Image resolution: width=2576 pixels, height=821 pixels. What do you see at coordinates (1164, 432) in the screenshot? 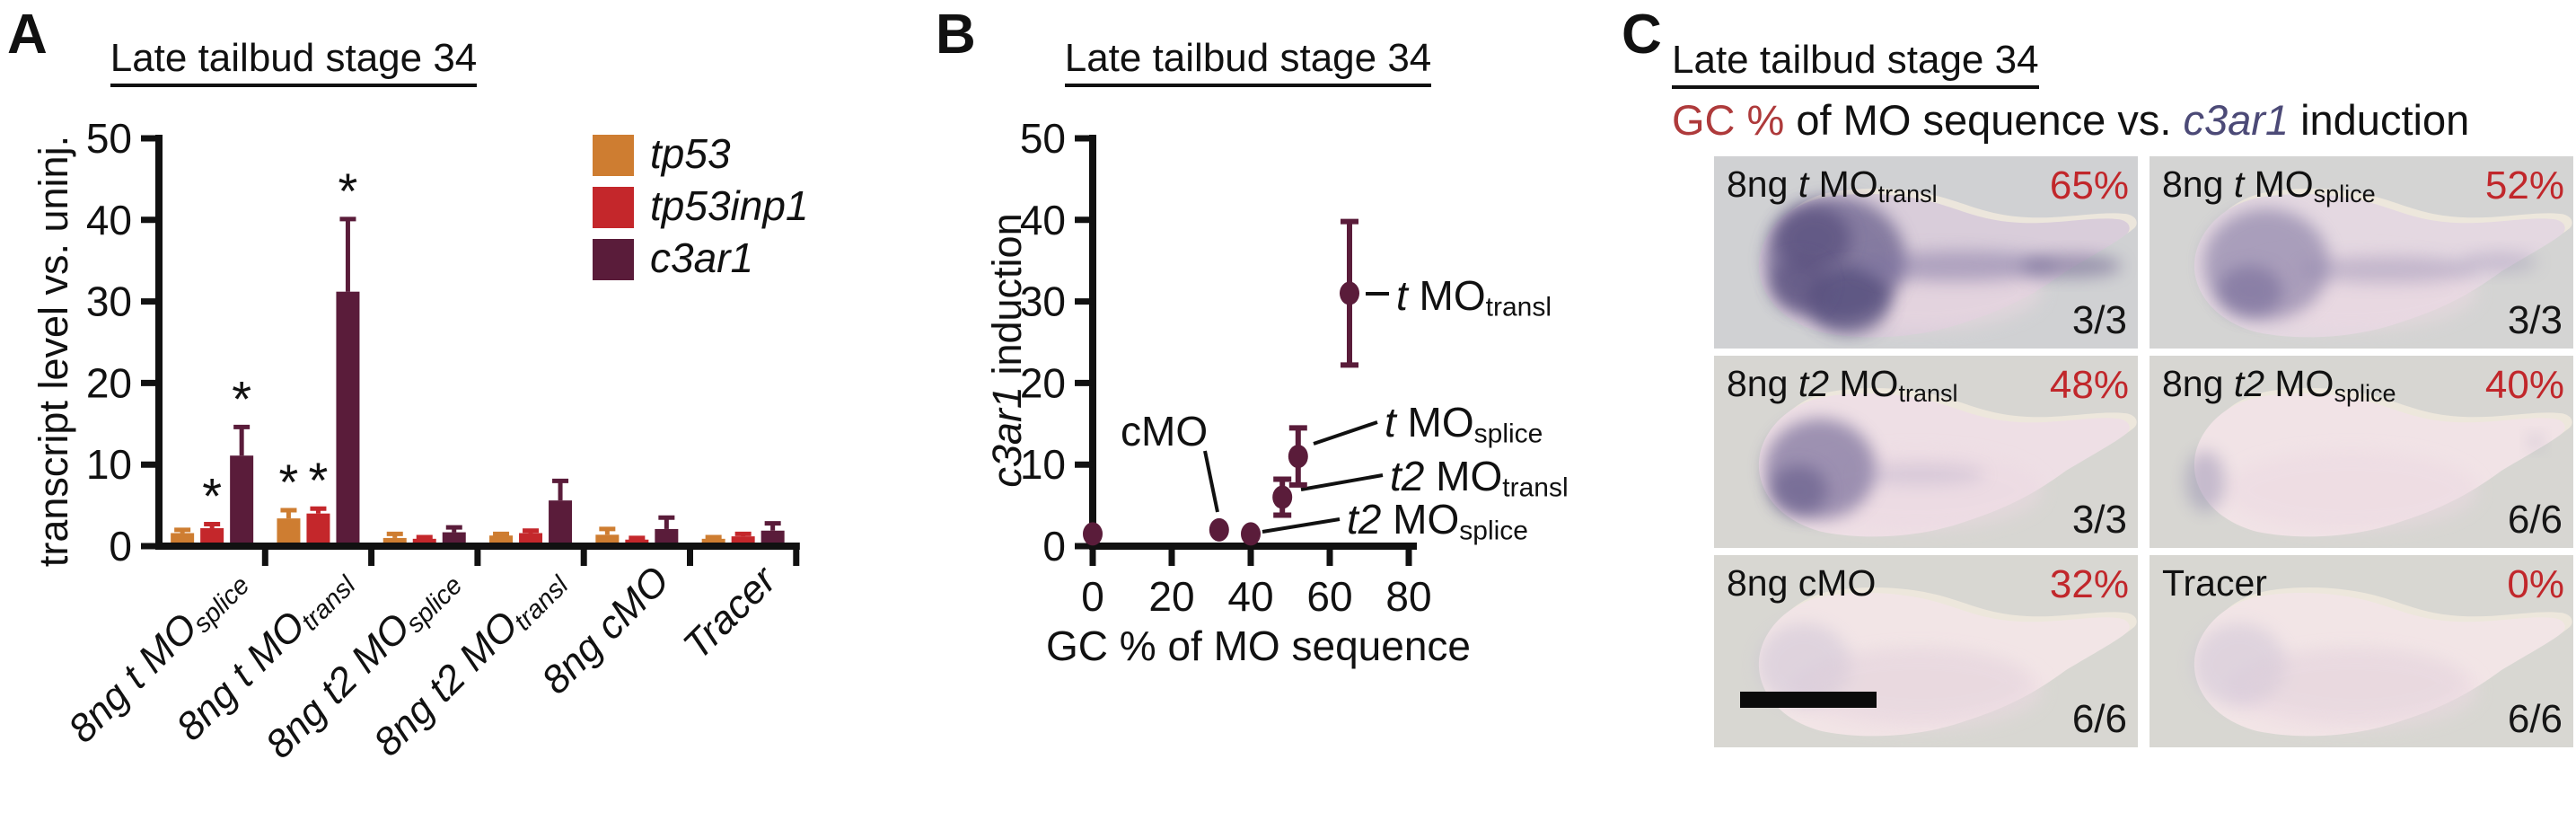
I see `point-label: cMO` at bounding box center [1164, 432].